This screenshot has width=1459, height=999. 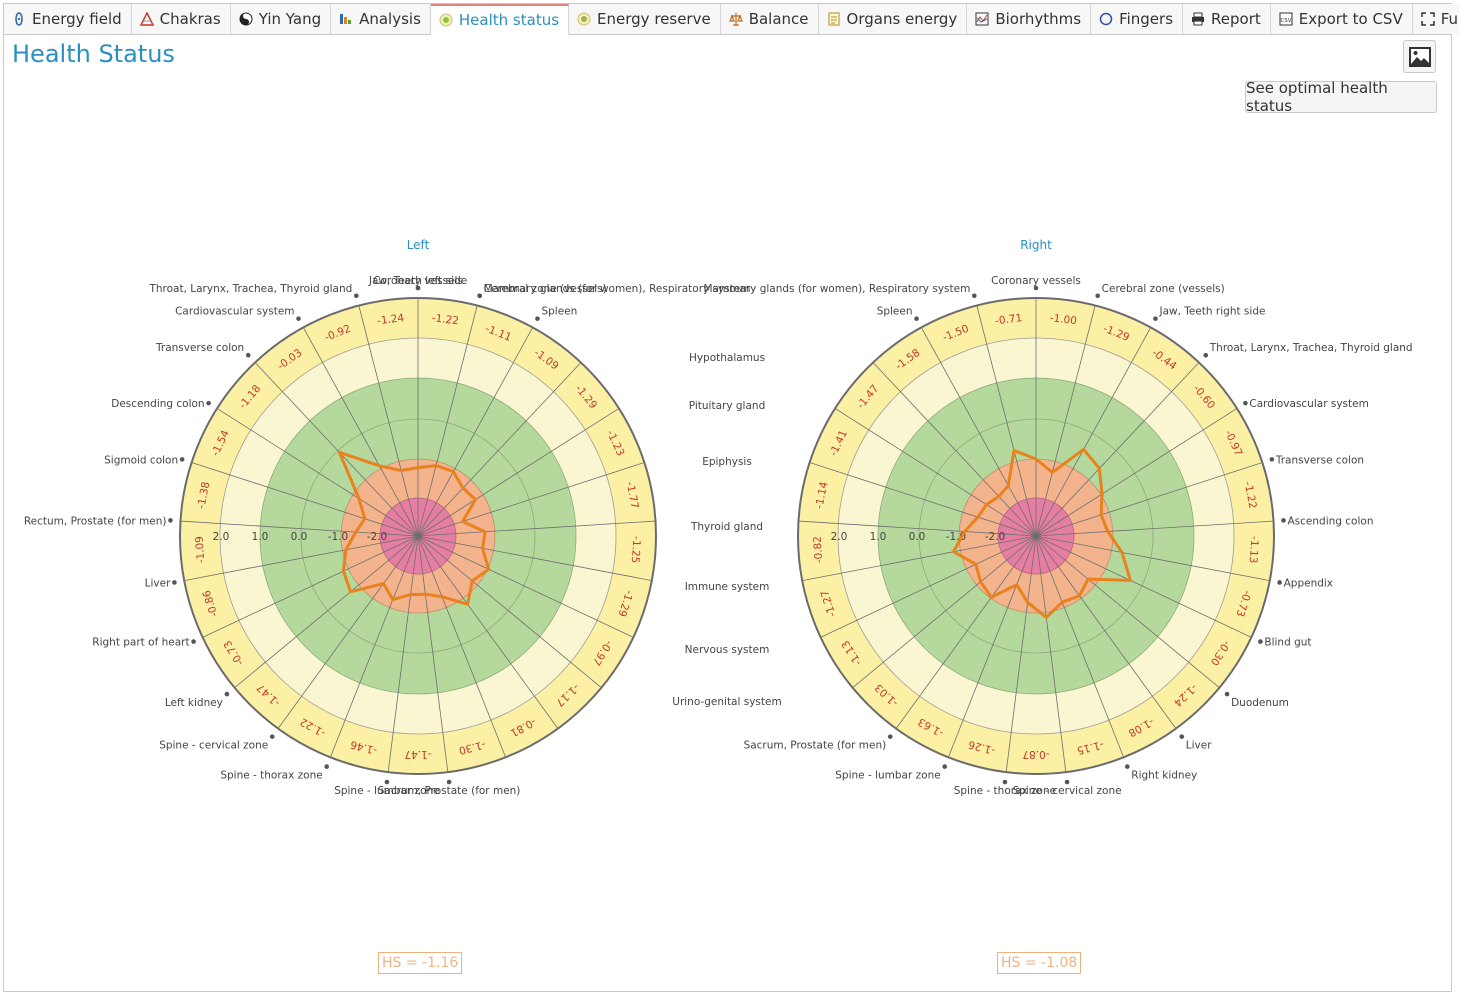 What do you see at coordinates (1029, 19) in the screenshot?
I see `tab-biorhythms: Biorhythms` at bounding box center [1029, 19].